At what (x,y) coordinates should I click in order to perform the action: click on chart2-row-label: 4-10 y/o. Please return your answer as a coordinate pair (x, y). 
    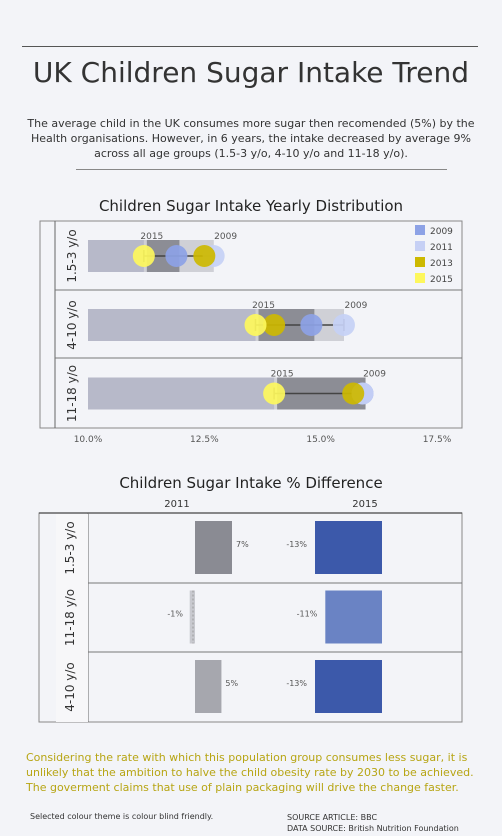
    Looking at the image, I should click on (70, 687).